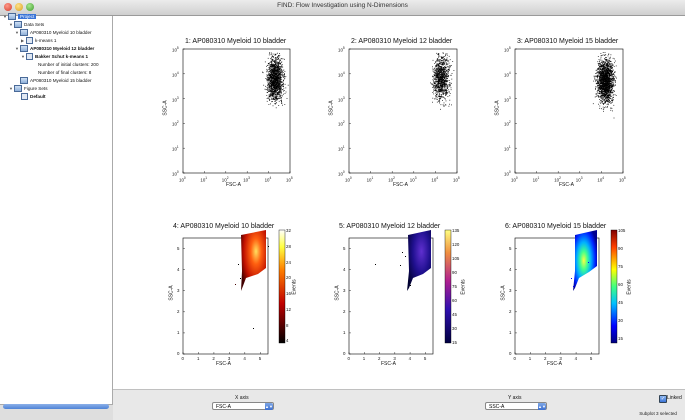 The height and width of the screenshot is (420, 685). Describe the element at coordinates (56, 80) in the screenshot. I see `tree-item-dataset-15: AP080310 Myeloid 15 bladder` at that location.